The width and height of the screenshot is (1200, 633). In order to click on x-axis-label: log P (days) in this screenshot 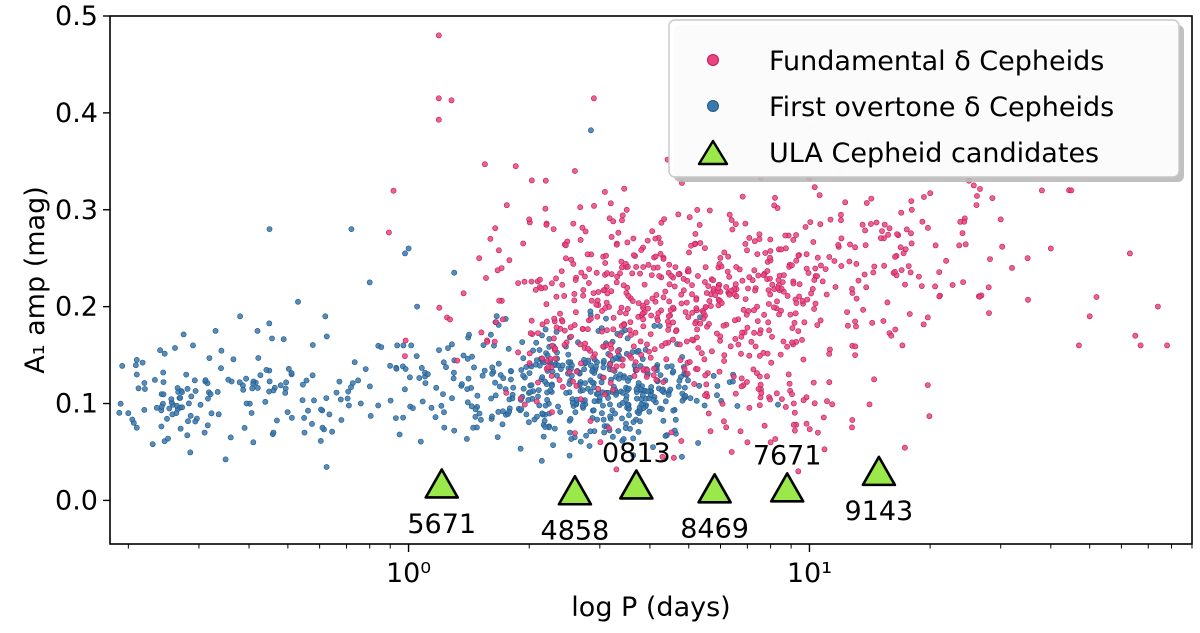, I will do `click(650, 607)`.